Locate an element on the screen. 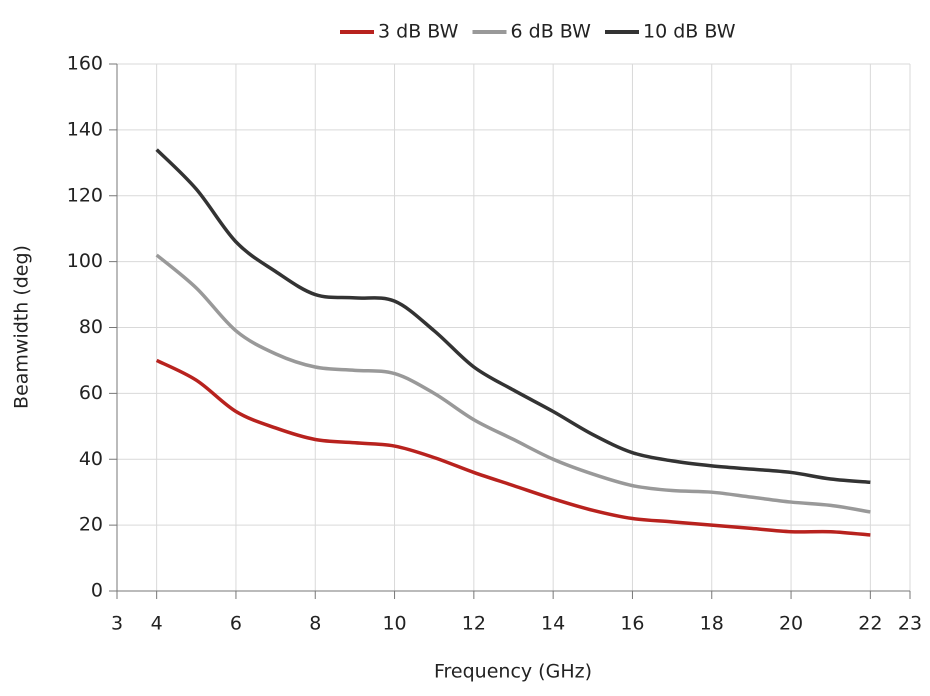 Image resolution: width=930 pixels, height=696 pixels. x-tick-label: 18 is located at coordinates (712, 624).